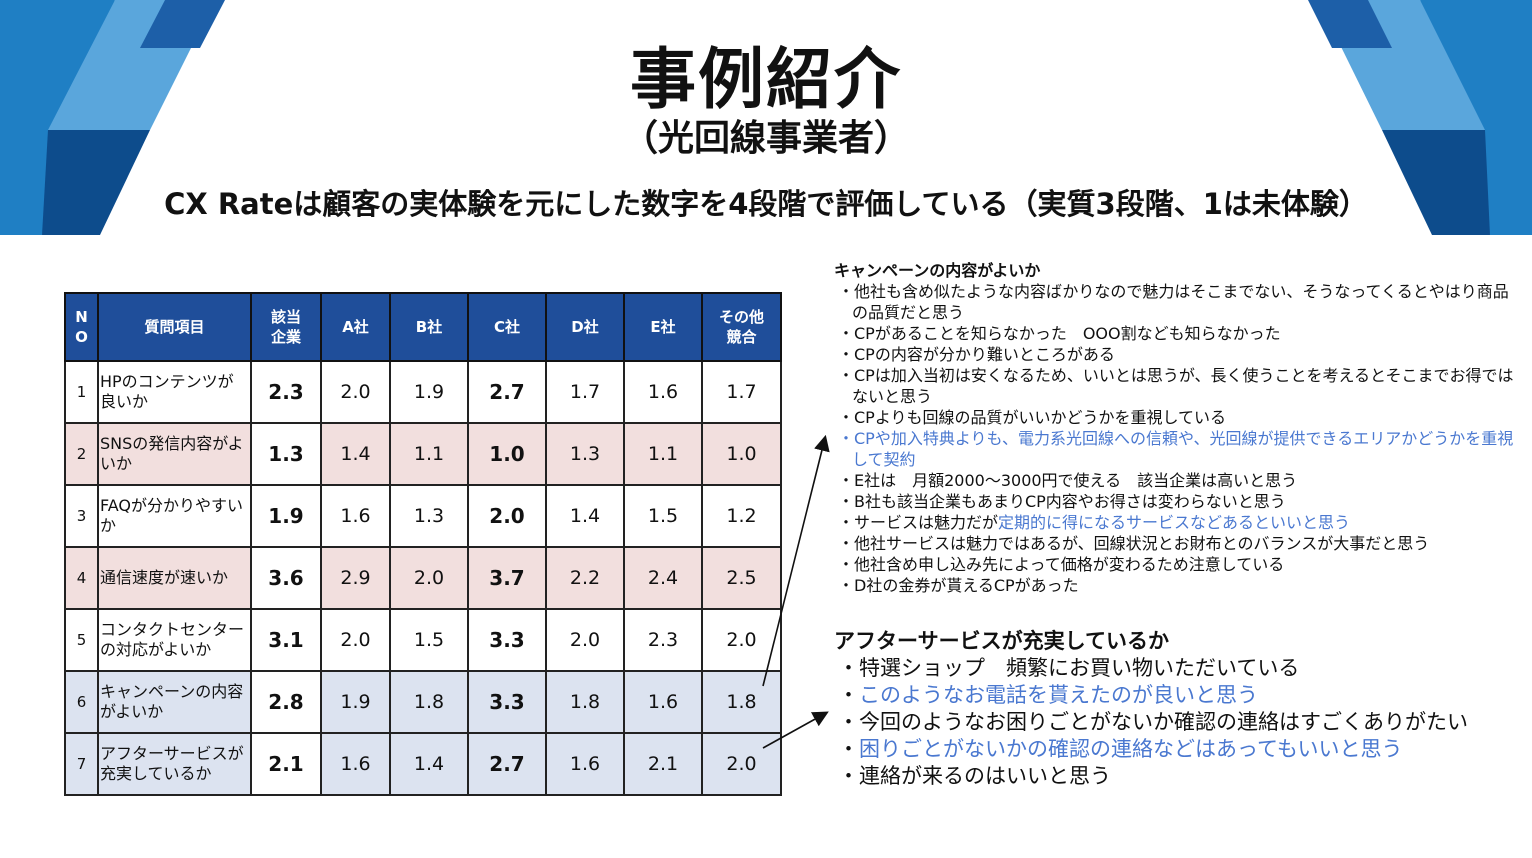 This screenshot has height=858, width=1532. Describe the element at coordinates (507, 327) in the screenshot. I see `header-c: C社` at that location.